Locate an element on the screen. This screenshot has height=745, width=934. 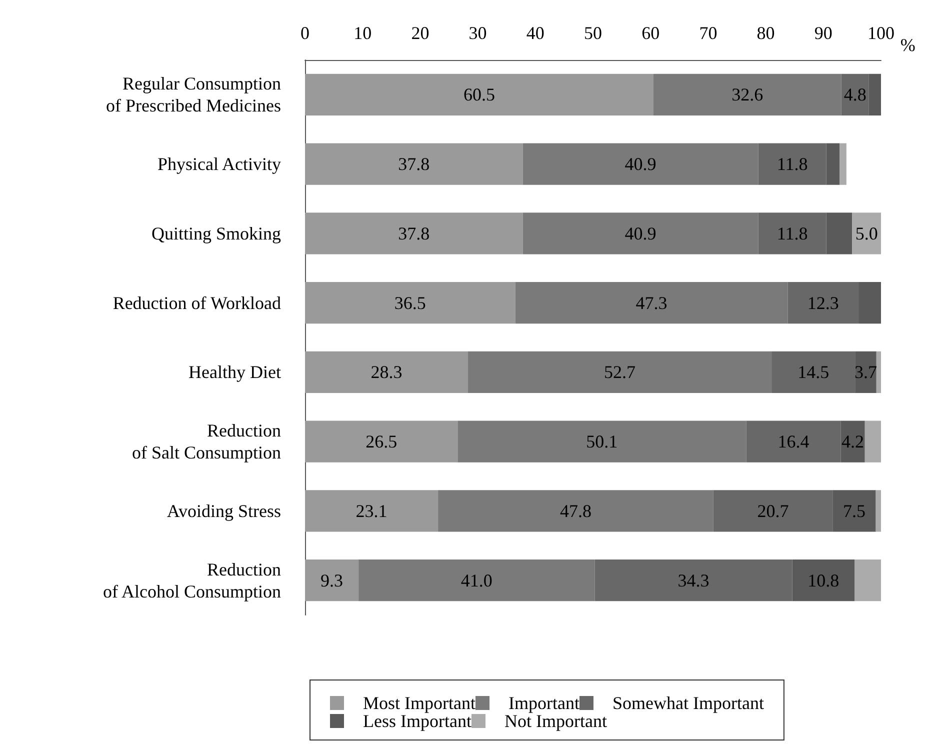
x-tick-label: 50 is located at coordinates (593, 33).